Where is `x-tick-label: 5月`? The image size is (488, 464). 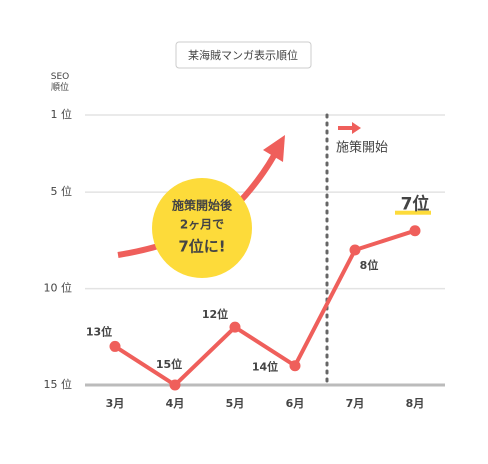
x-tick-label: 5月 is located at coordinates (235, 403).